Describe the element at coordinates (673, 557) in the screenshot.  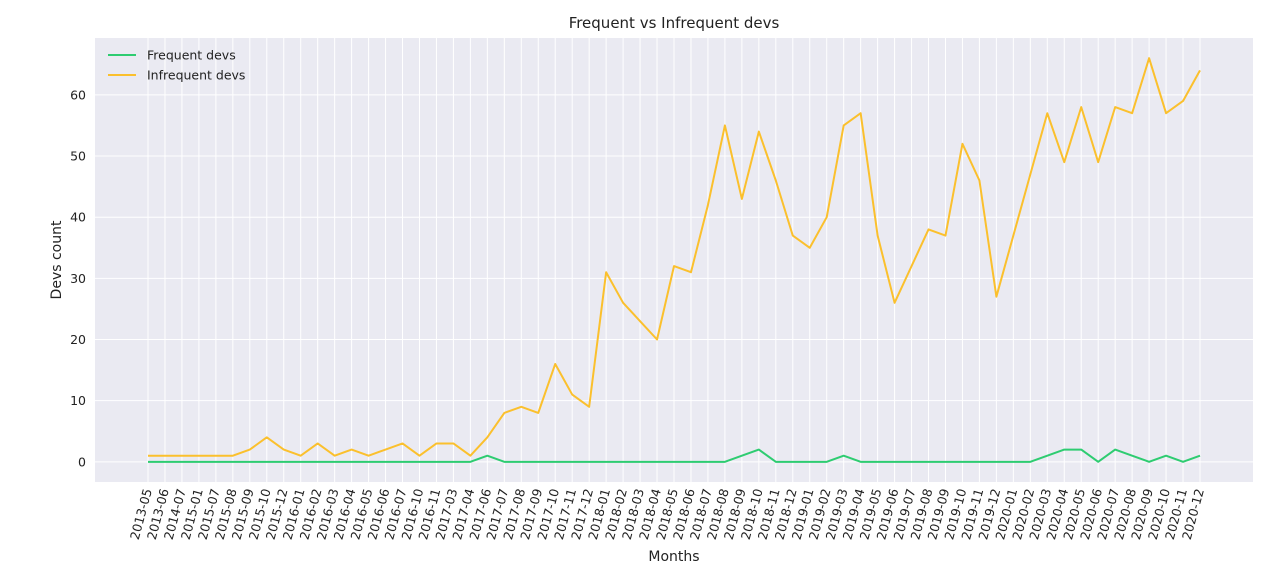
I see `x-axis-label: Months` at that location.